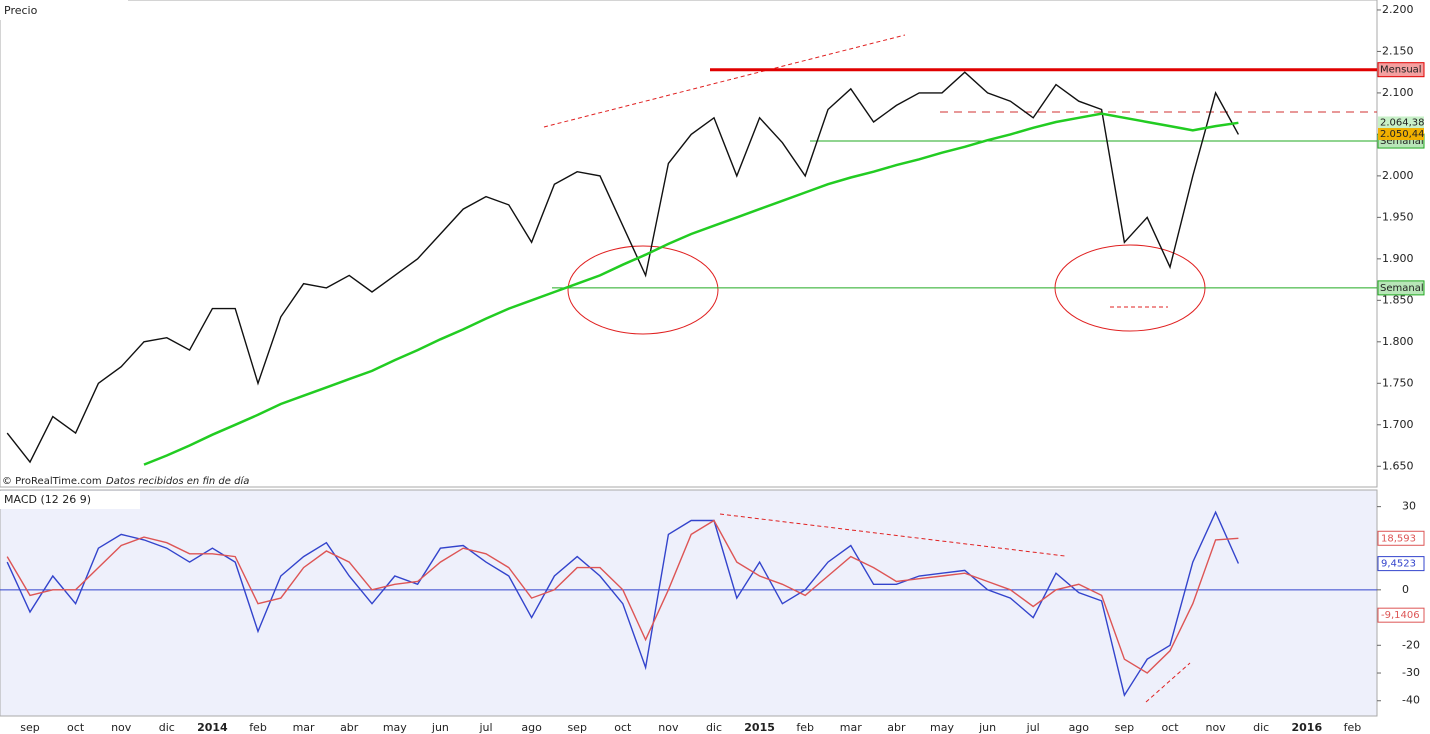 The image size is (1430, 734). I want to click on y-tick-label: 1.750, so click(1398, 382).